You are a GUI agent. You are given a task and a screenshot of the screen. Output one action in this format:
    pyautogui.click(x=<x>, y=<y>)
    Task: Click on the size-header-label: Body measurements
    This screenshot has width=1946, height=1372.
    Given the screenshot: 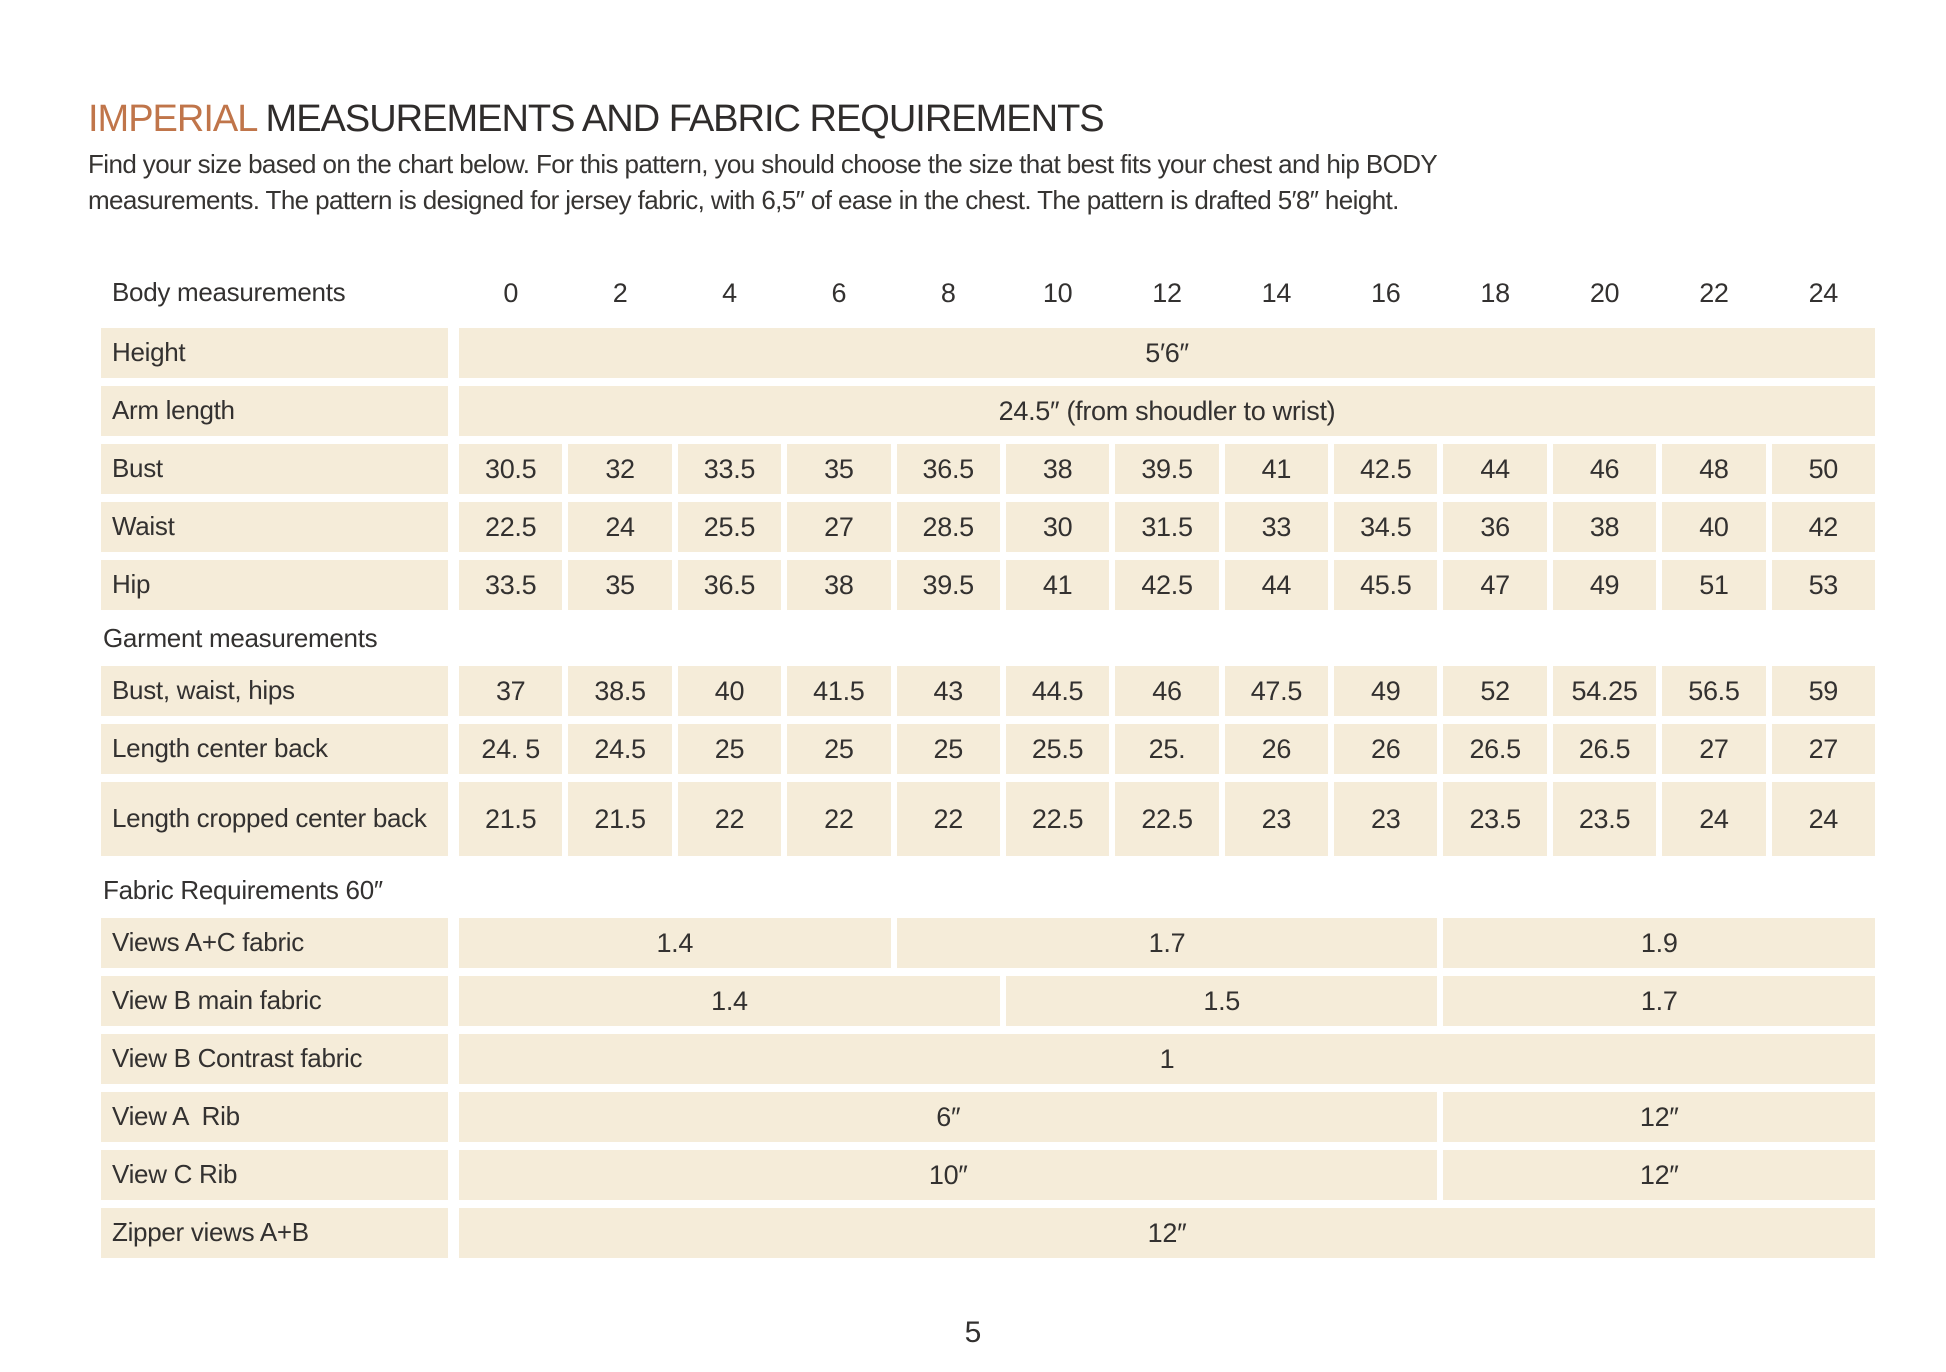 What is the action you would take?
    pyautogui.click(x=229, y=292)
    